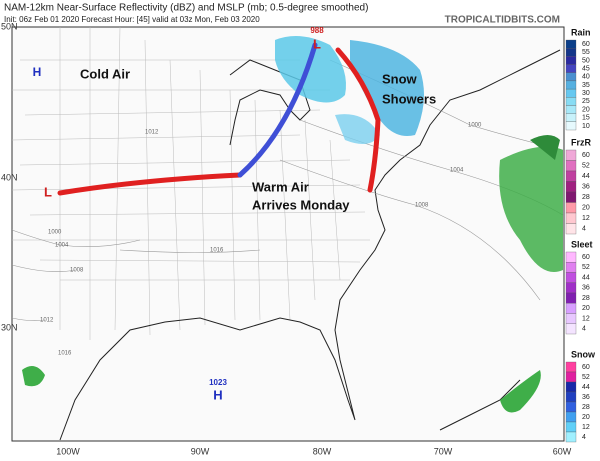 This screenshot has width=600, height=461. Describe the element at coordinates (422, 206) in the screenshot. I see `isobar-label: 1008` at that location.